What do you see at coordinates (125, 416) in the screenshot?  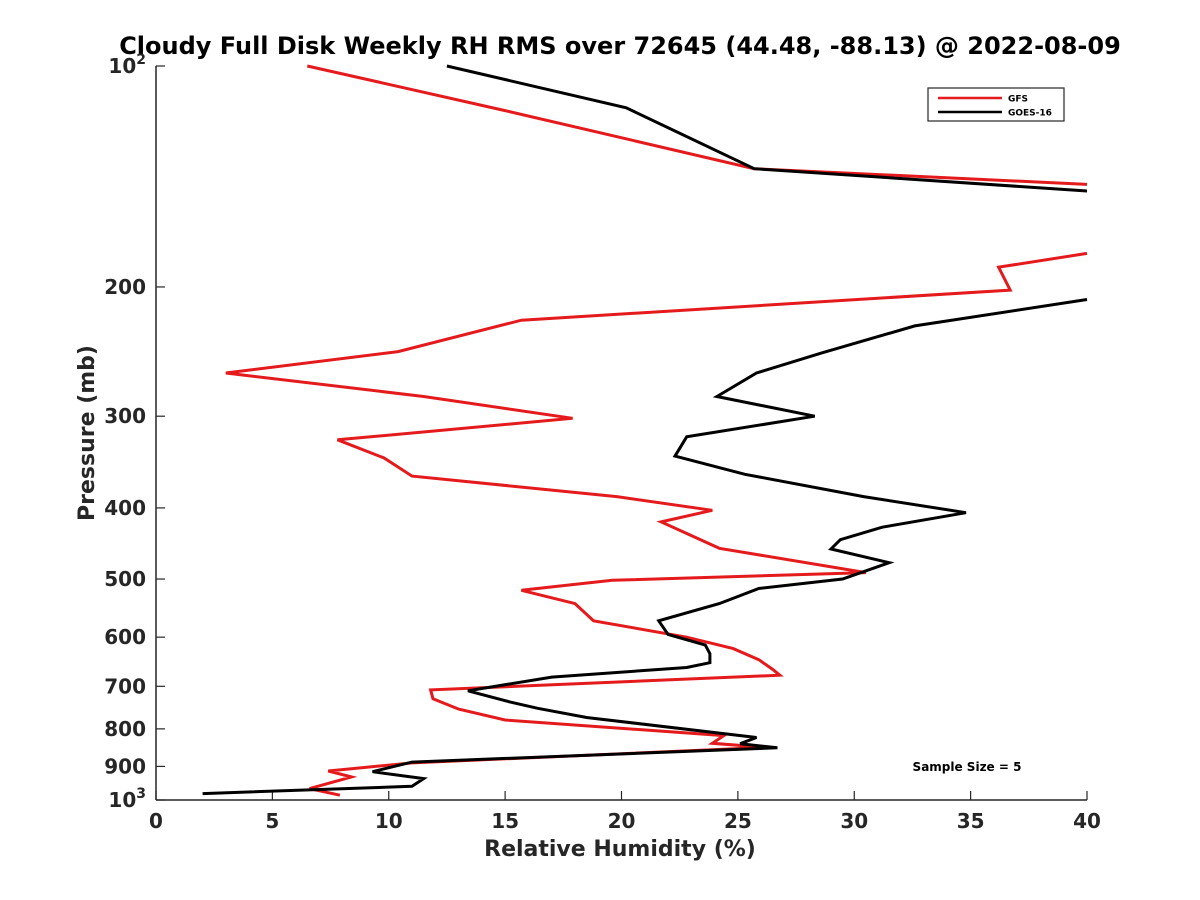 I see `y-tick-label: 300` at bounding box center [125, 416].